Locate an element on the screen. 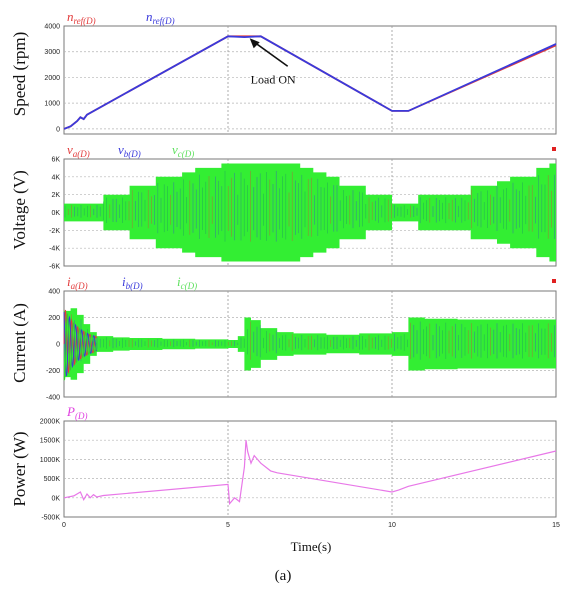 Image resolution: width=566 pixels, height=591 pixels. annotation-arrowhead is located at coordinates (254, 43).